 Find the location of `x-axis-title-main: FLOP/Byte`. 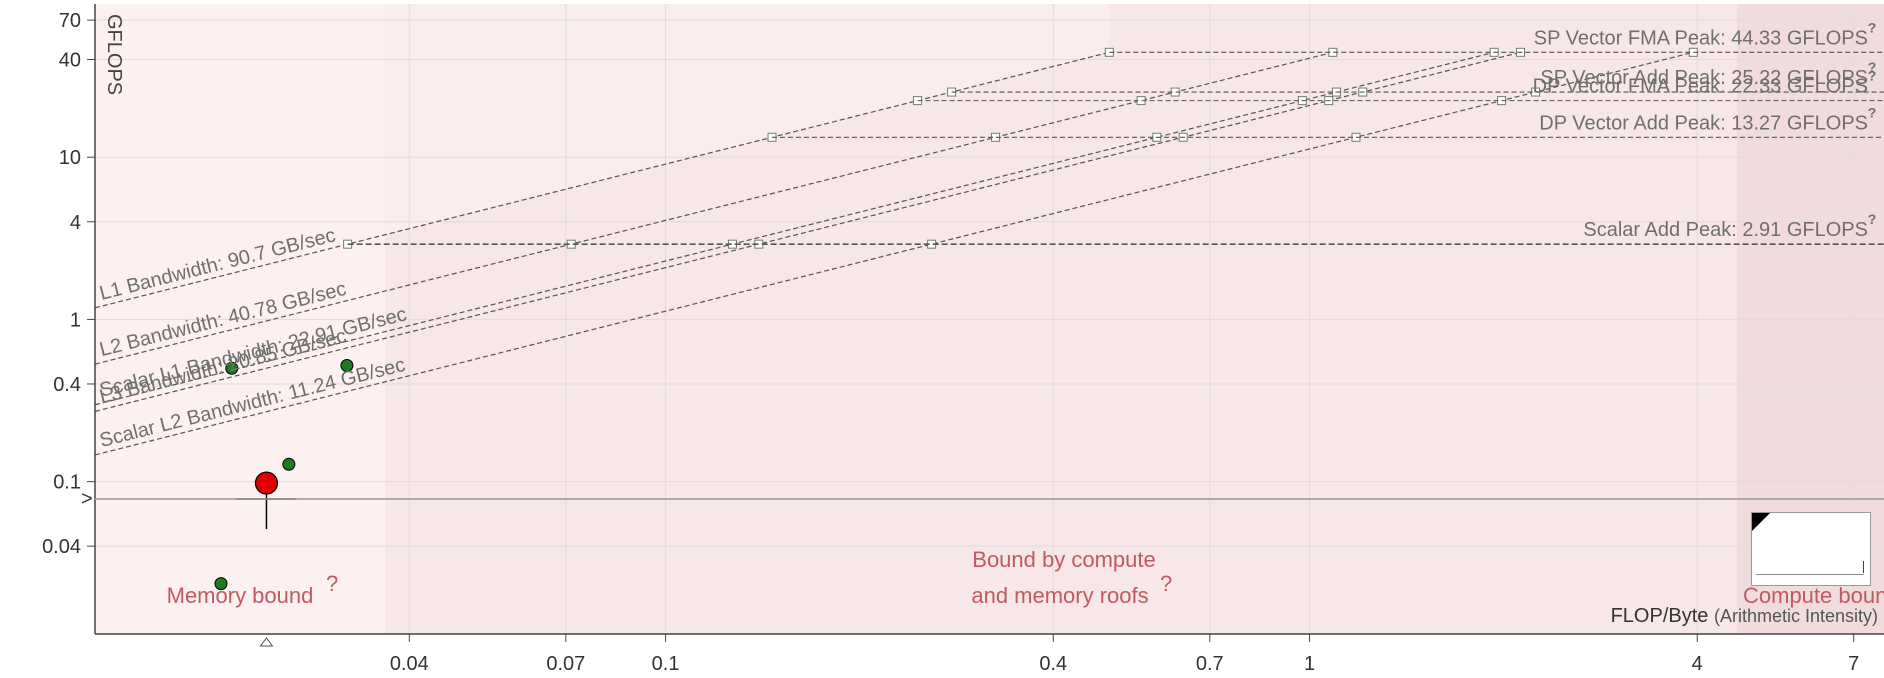

x-axis-title-main: FLOP/Byte is located at coordinates (1662, 616).